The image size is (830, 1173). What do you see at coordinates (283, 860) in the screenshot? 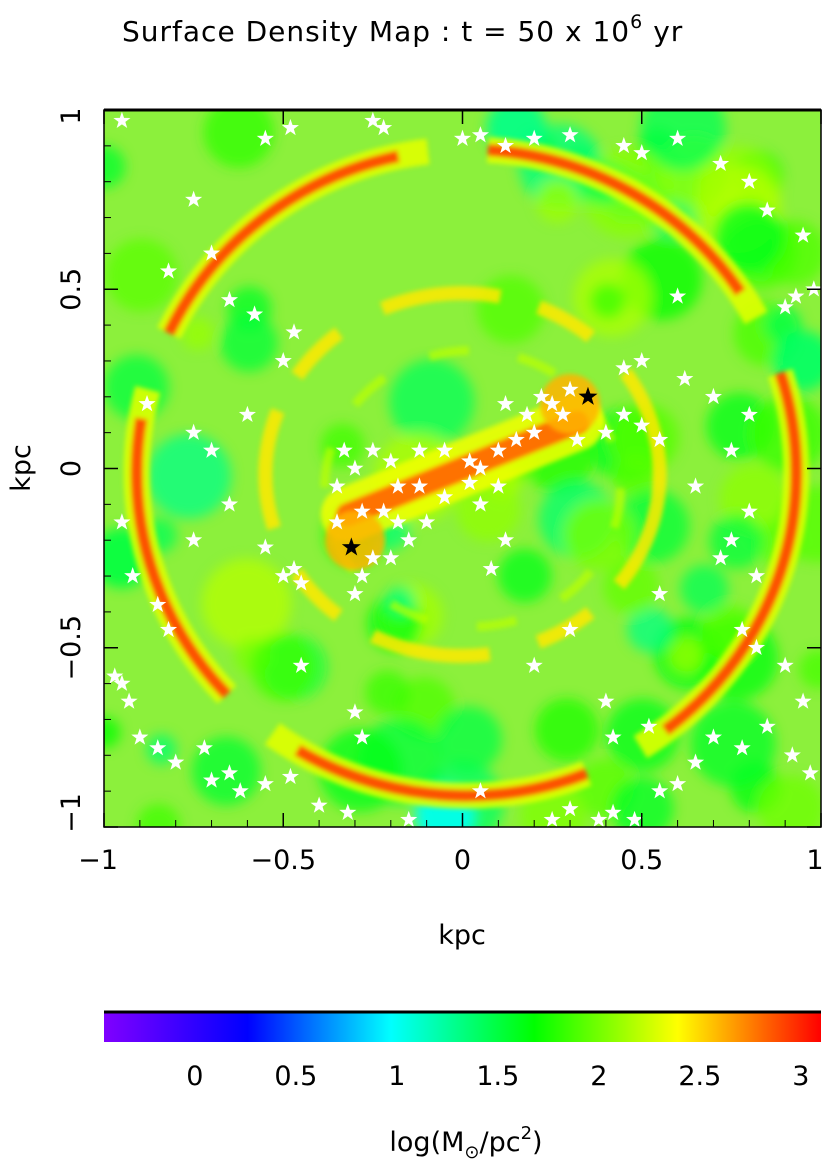
I see `x-tick-label: −0.5` at bounding box center [283, 860].